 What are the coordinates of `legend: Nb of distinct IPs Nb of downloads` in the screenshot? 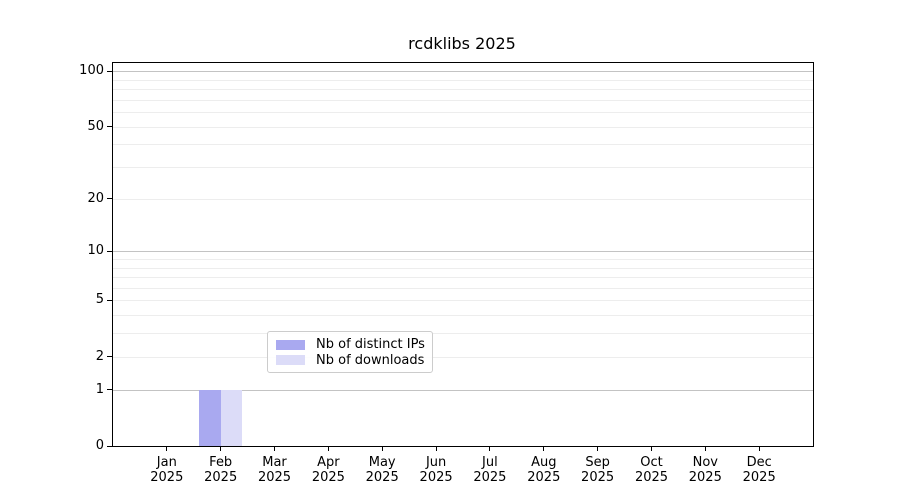 It's located at (350, 352).